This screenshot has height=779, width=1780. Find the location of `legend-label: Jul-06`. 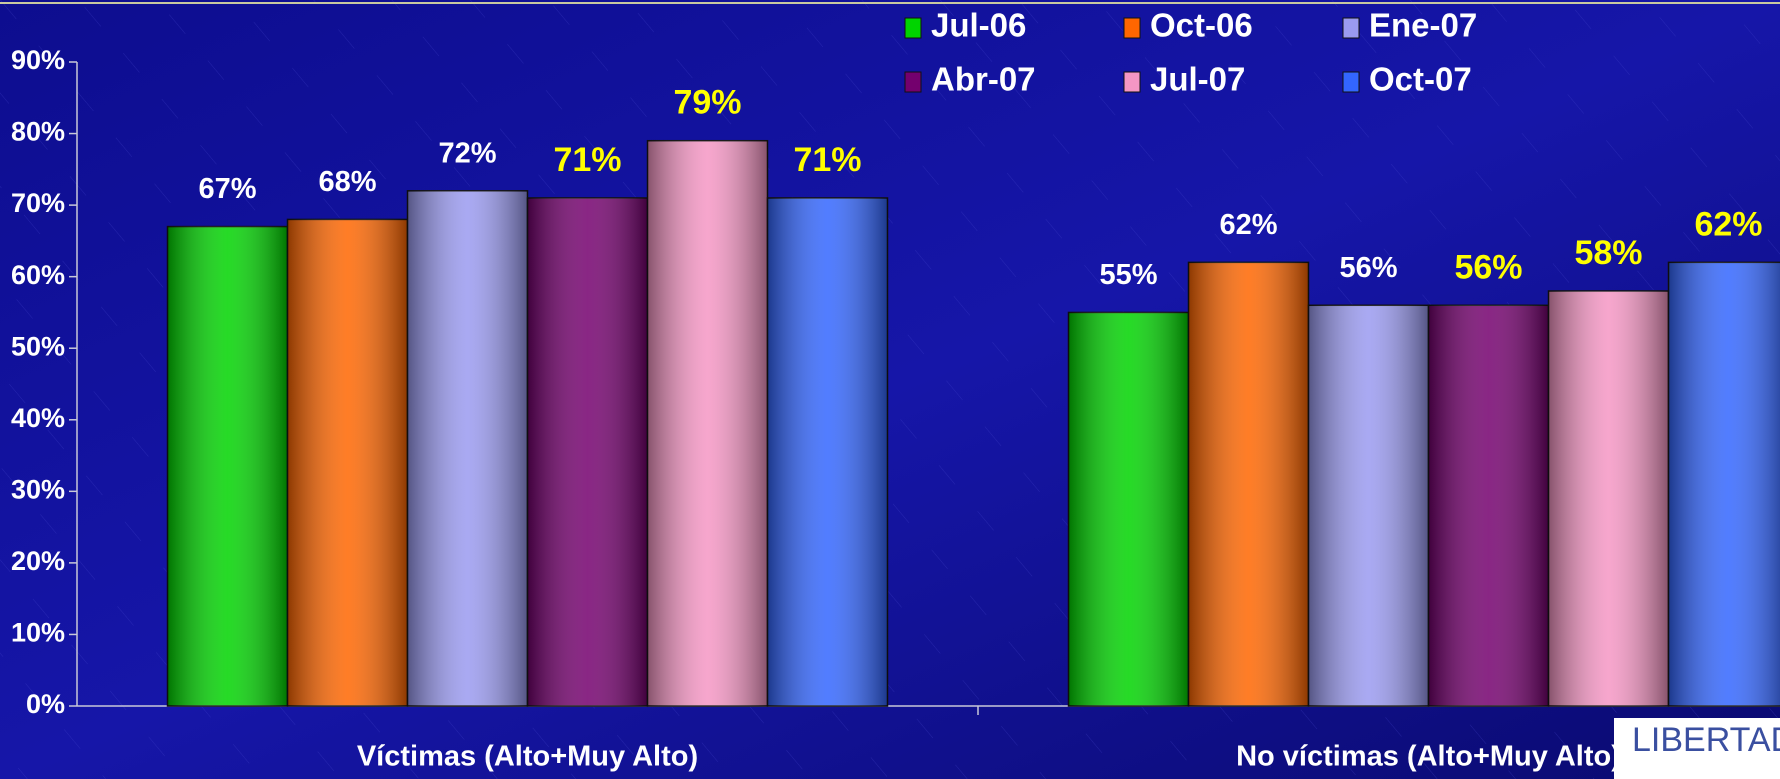

legend-label: Jul-06 is located at coordinates (978, 25).